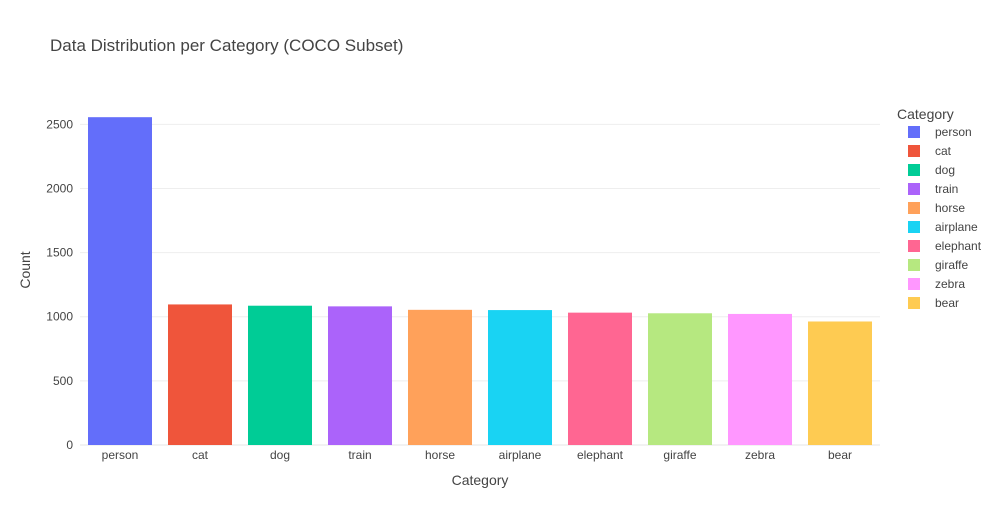 This screenshot has width=1005, height=525. I want to click on x-tick-label: train, so click(359, 455).